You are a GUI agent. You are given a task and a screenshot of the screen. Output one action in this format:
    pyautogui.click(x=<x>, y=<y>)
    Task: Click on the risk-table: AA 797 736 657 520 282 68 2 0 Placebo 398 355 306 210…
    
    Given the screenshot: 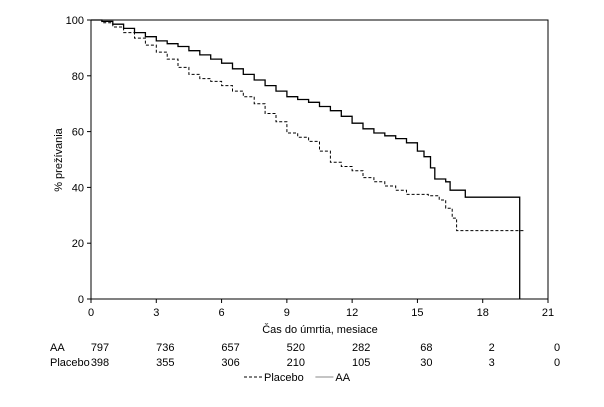 What is the action you would take?
    pyautogui.click(x=305, y=355)
    